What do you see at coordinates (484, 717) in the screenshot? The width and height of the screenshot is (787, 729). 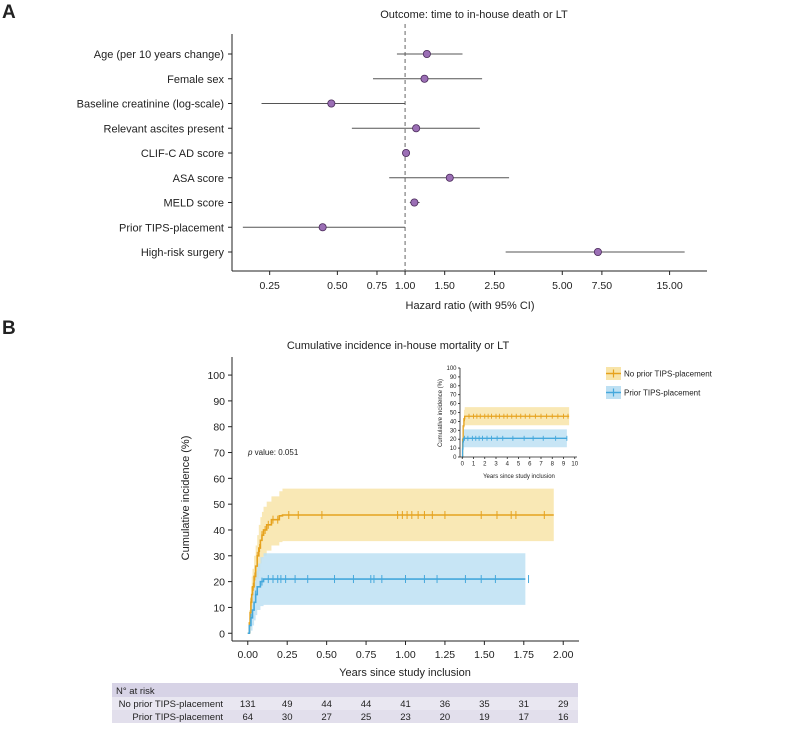 I see `risk-table-cell: 19` at bounding box center [484, 717].